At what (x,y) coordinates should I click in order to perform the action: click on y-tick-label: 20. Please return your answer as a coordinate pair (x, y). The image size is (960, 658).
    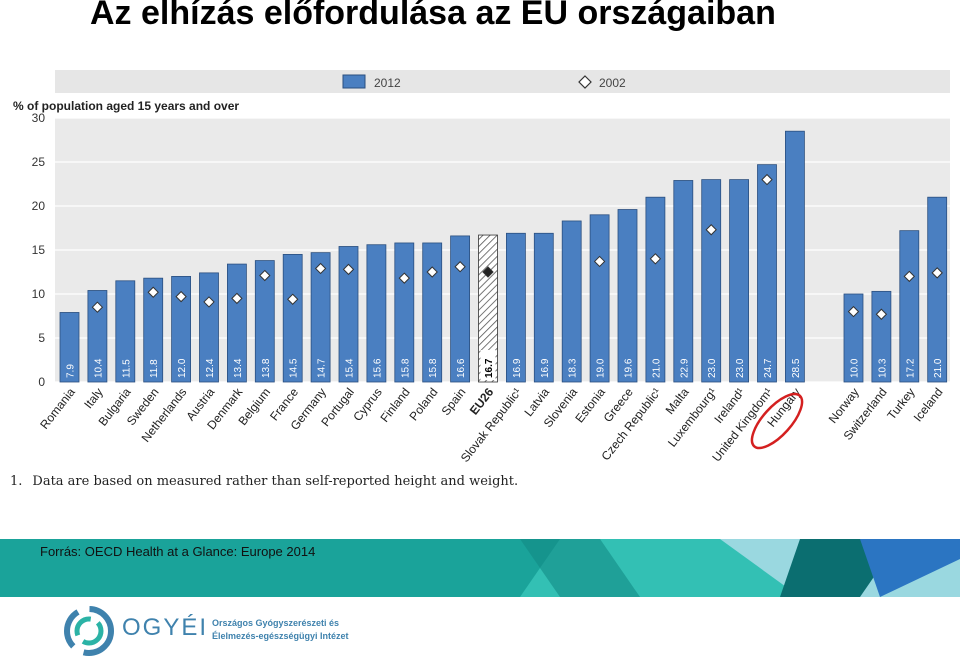
    Looking at the image, I should click on (39, 206).